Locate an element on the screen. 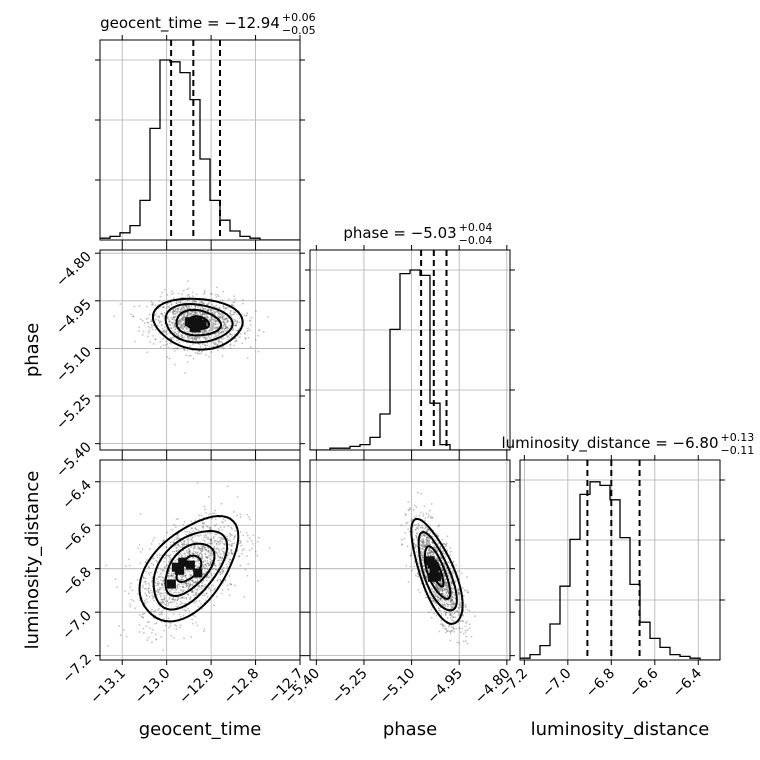 The height and width of the screenshot is (760, 760). tick-label-x: −5.10 is located at coordinates (398, 687).